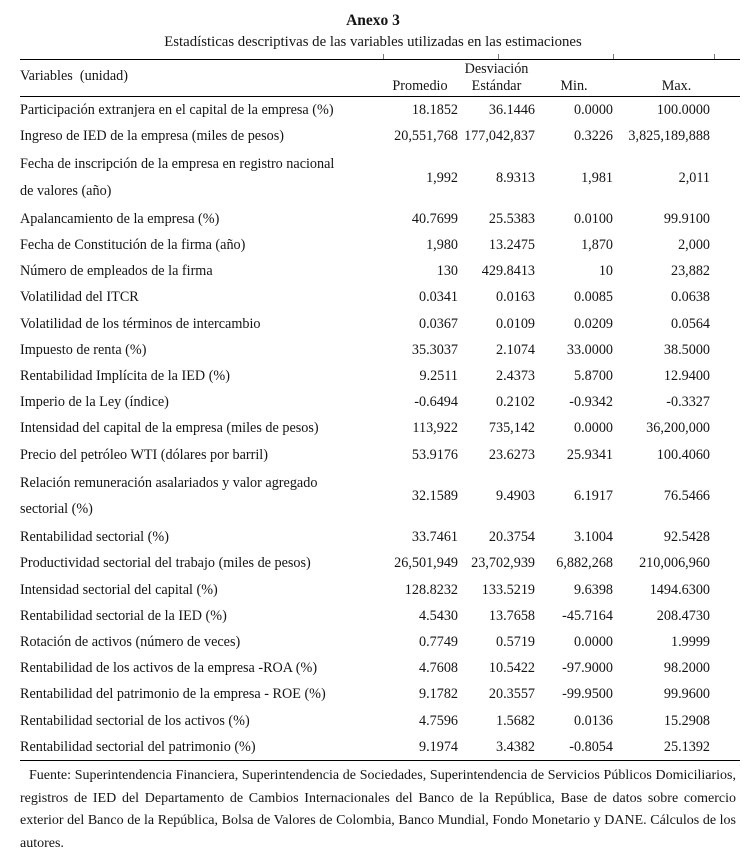 The image size is (746, 855). What do you see at coordinates (593, 428) in the screenshot?
I see `min-value-cell: 0.0000` at bounding box center [593, 428].